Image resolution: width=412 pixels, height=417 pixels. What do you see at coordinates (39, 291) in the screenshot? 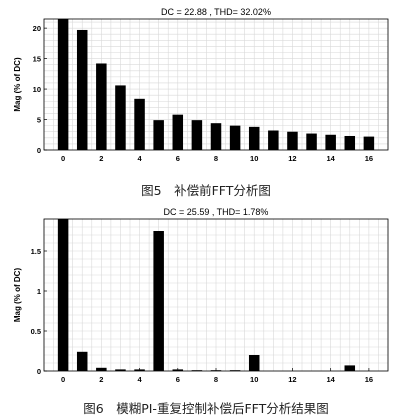
I see `y-tick-label: 1` at bounding box center [39, 291].